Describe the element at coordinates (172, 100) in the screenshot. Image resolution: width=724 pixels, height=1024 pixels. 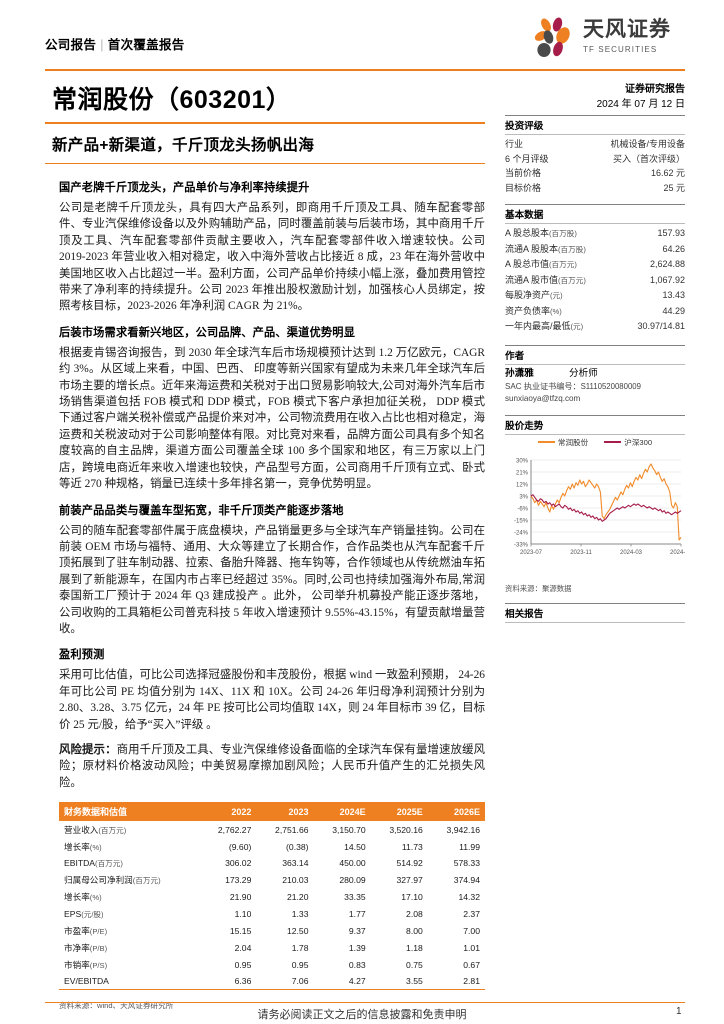
I see `page-title: 常润股份（603201）` at that location.